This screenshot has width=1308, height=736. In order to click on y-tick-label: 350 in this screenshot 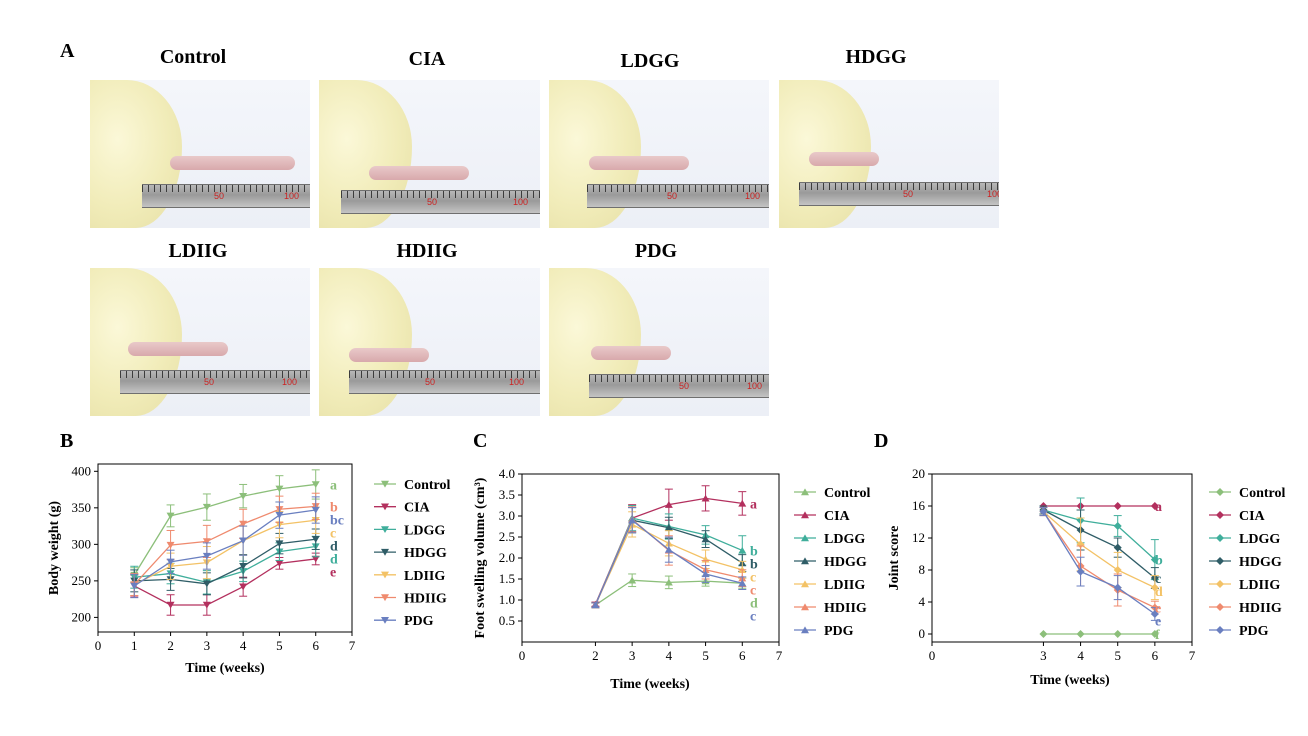, I will do `click(82, 507)`.